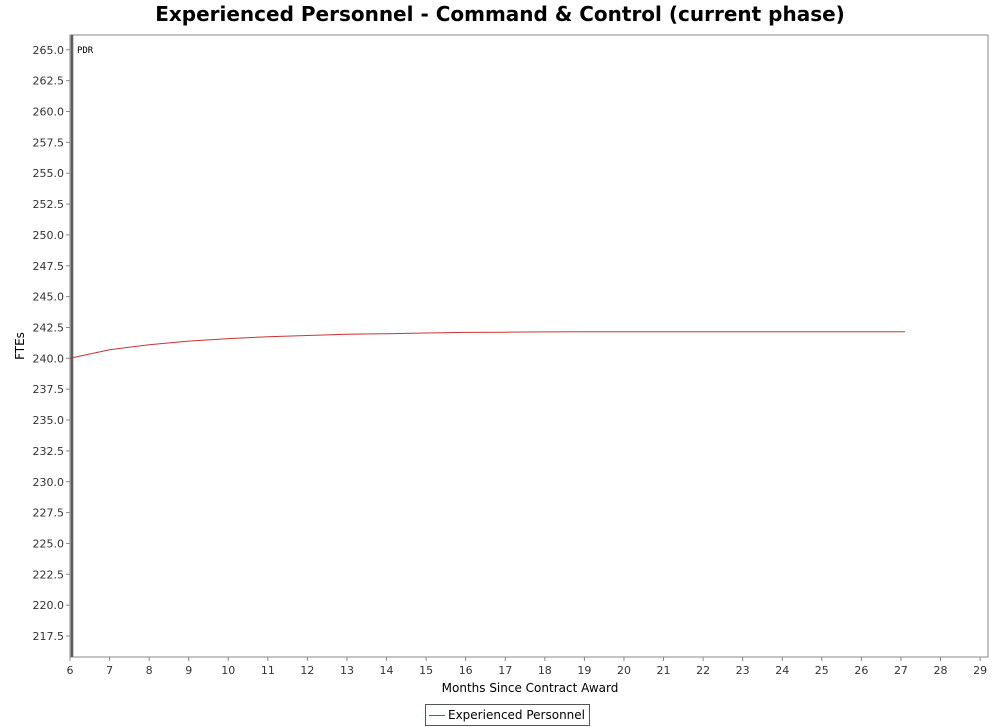  What do you see at coordinates (49, 451) in the screenshot?
I see `y-tick-label: 232.5` at bounding box center [49, 451].